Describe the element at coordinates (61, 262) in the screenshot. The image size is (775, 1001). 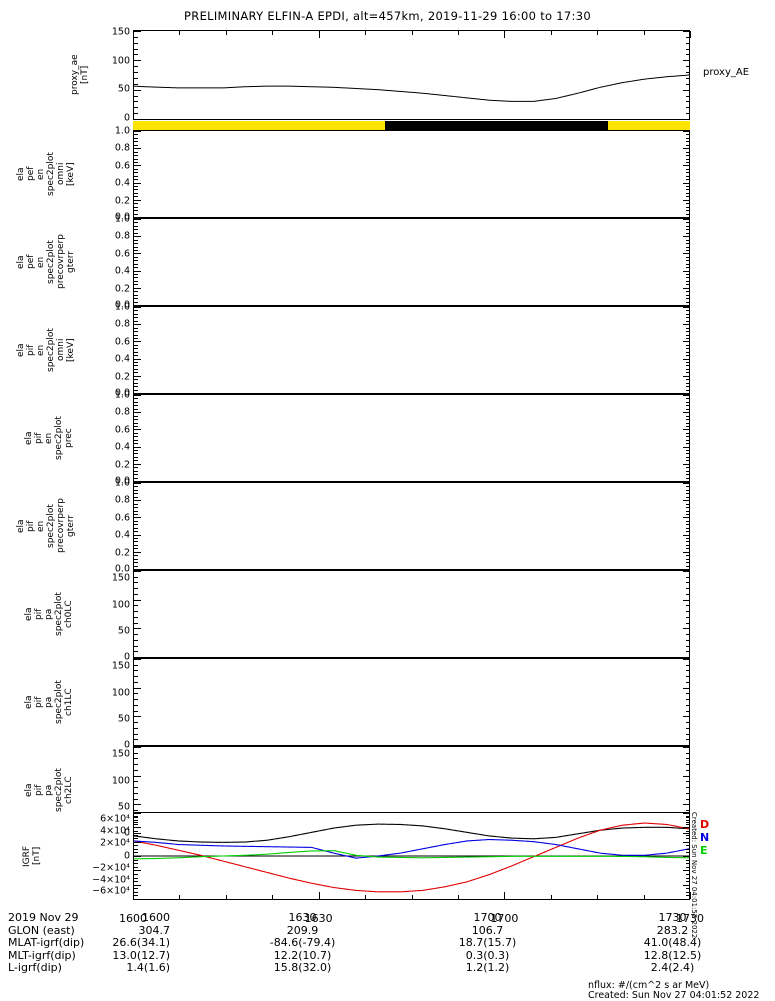
I see `axis-label-line: precovrperp` at that location.